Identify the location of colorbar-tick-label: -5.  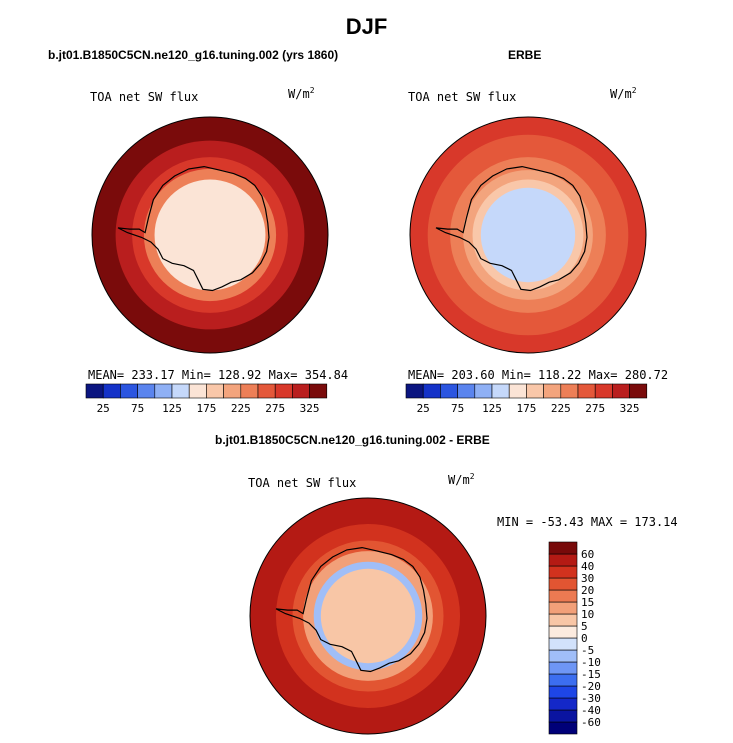
(587, 650).